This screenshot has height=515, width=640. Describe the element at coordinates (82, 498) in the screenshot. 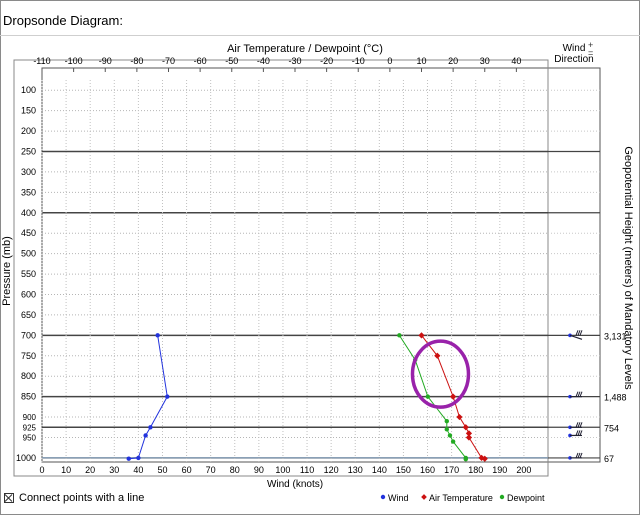

I see `connect-points-label: Connect points with a line` at that location.